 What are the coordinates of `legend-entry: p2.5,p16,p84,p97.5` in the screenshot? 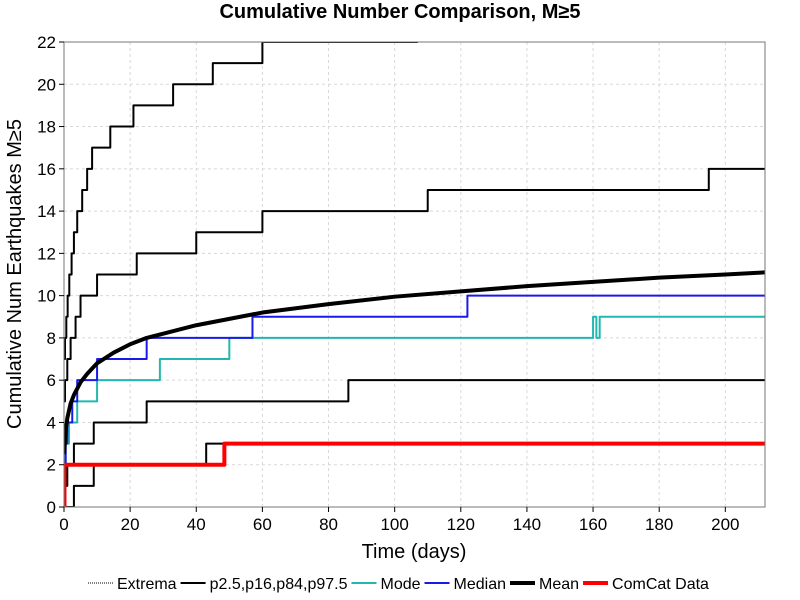 It's located at (264, 584).